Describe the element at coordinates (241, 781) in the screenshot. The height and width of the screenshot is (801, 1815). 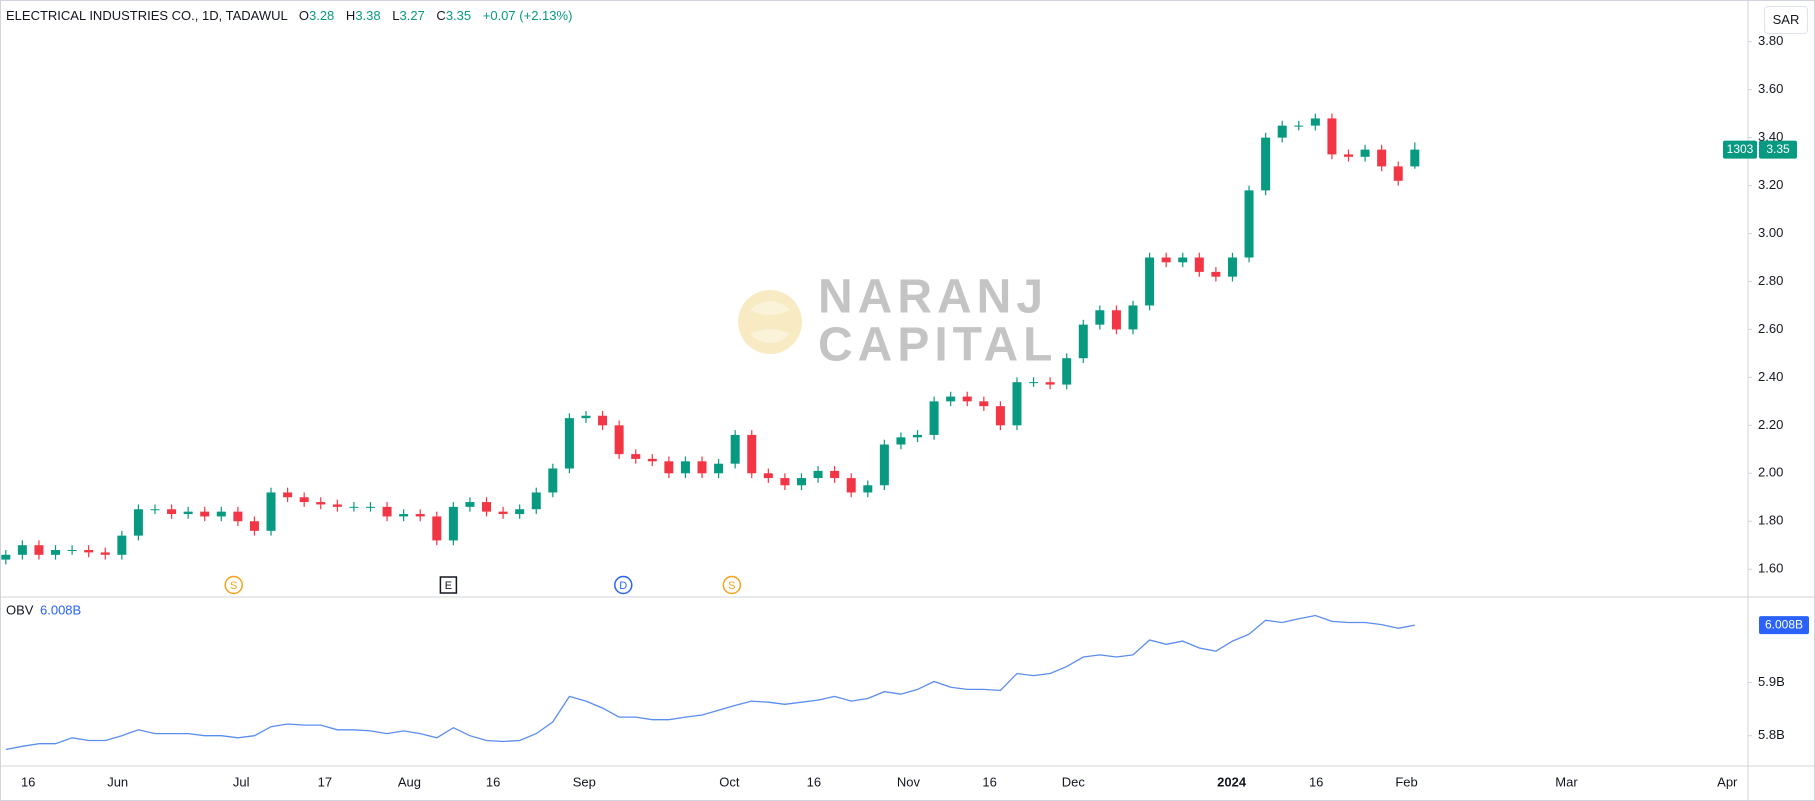
I see `x-tick-label: Jul` at that location.